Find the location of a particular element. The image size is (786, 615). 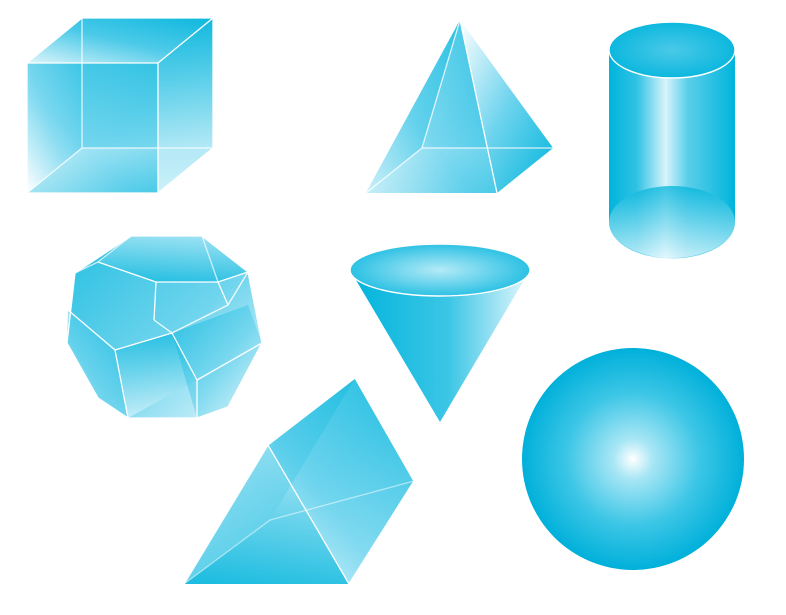

cylinder-icon is located at coordinates (672, 140).